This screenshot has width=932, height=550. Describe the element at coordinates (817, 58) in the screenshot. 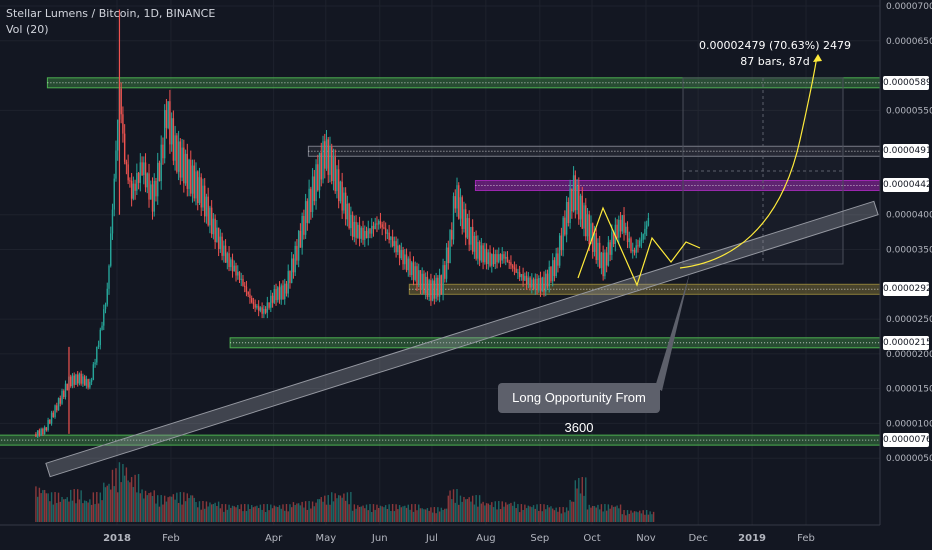

I see `projection-arrowhead` at that location.